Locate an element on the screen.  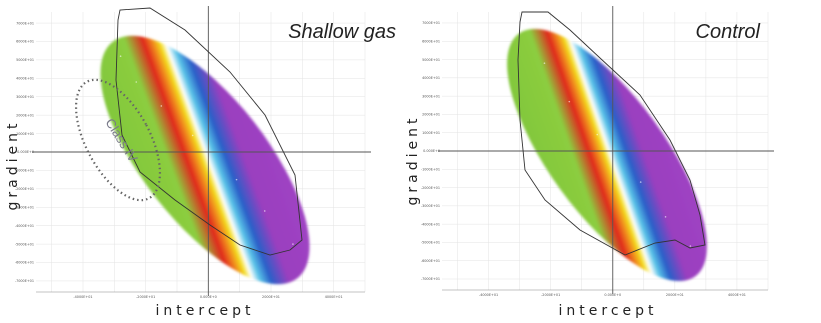
x-axis-label-left: intercept is located at coordinates (205, 311).